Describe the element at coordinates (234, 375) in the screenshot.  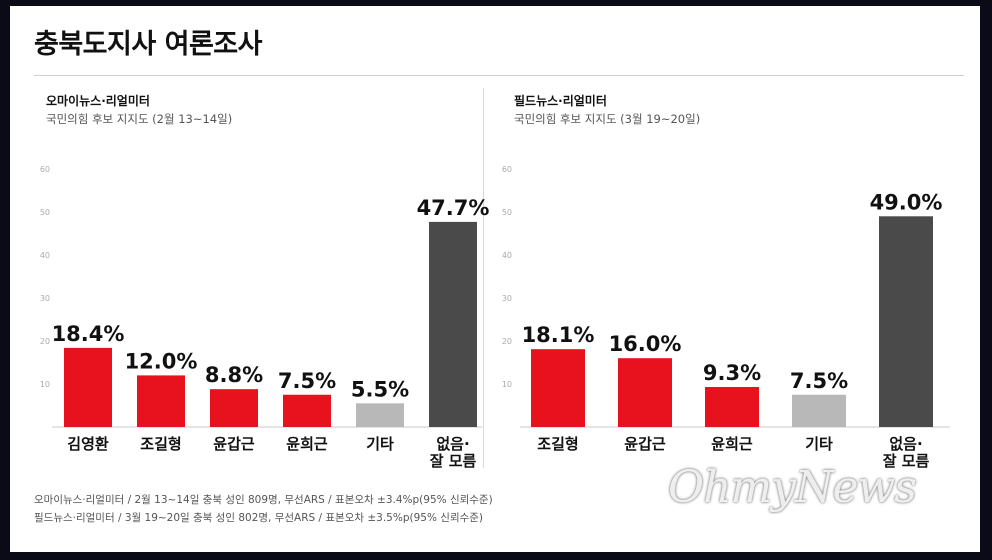
I see `data-label: 8.8%` at that location.